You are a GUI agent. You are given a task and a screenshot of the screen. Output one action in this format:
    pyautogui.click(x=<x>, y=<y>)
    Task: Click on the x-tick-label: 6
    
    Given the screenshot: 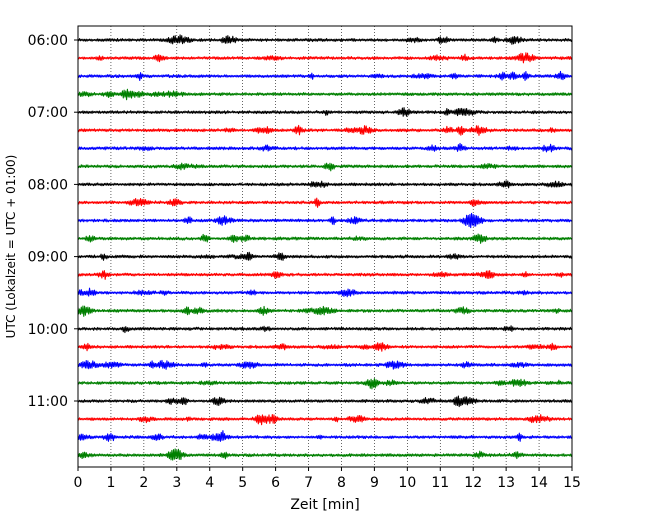 What is the action you would take?
    pyautogui.click(x=275, y=483)
    